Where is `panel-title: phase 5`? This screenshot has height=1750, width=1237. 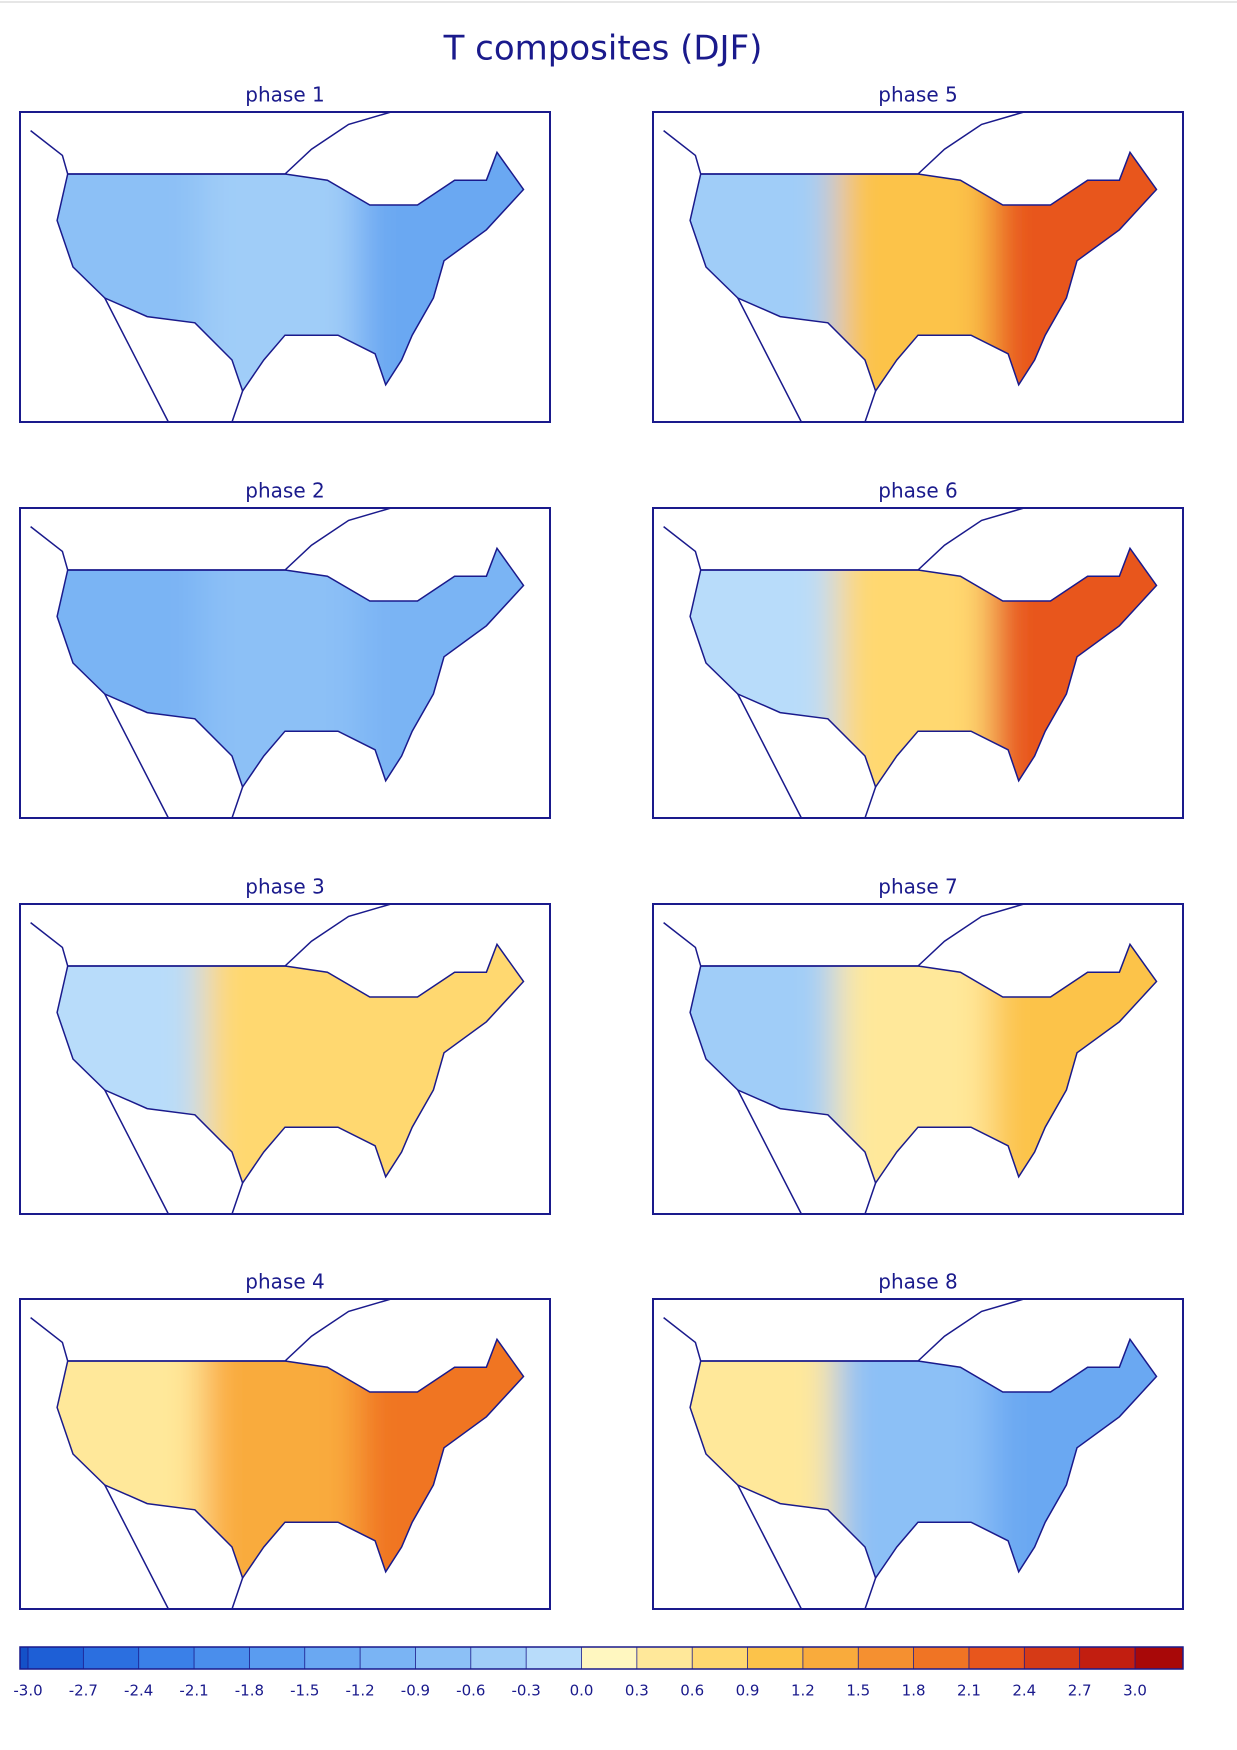
panel-title: phase 5 is located at coordinates (917, 95).